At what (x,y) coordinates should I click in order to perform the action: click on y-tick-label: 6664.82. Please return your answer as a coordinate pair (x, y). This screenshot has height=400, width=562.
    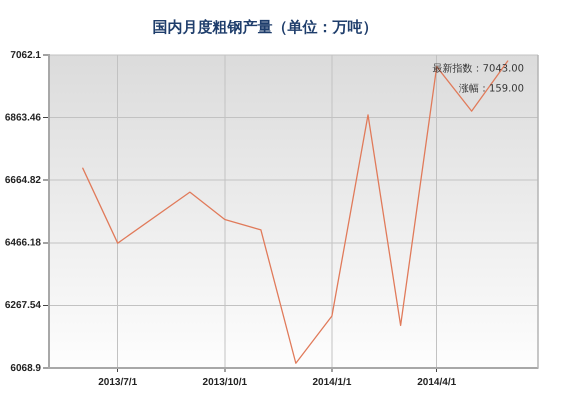
    Looking at the image, I should click on (23, 180).